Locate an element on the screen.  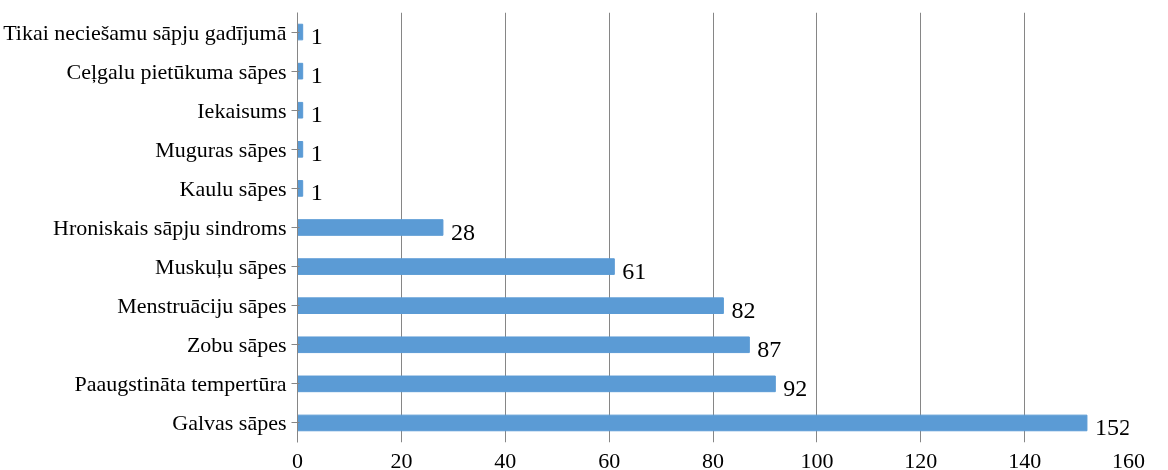
y-tick-label: Tikai neciešamu sāpju gadījumā is located at coordinates (145, 32).